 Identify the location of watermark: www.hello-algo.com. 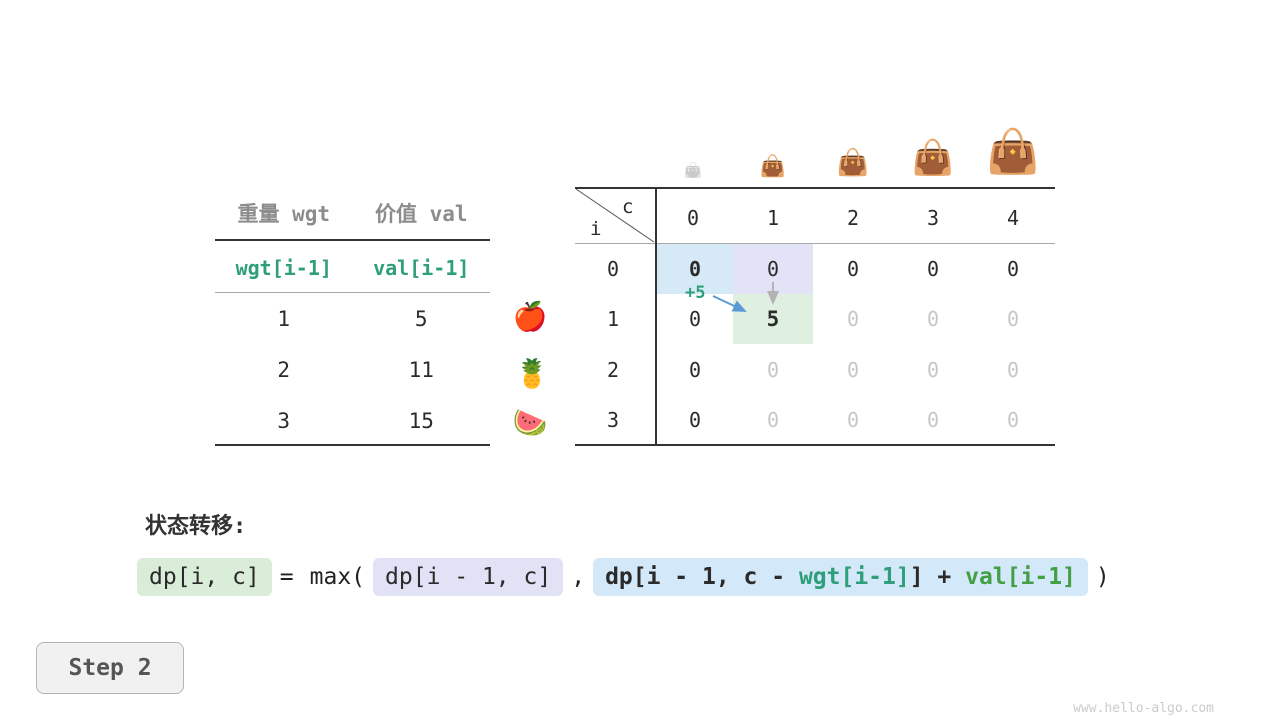
(1143, 708).